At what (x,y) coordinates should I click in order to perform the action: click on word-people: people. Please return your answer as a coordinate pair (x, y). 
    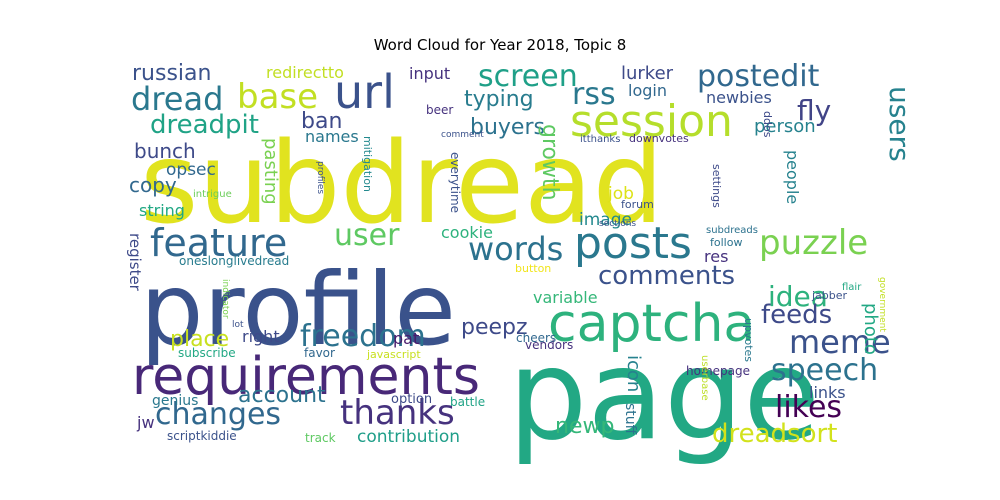
    Looking at the image, I should click on (792, 177).